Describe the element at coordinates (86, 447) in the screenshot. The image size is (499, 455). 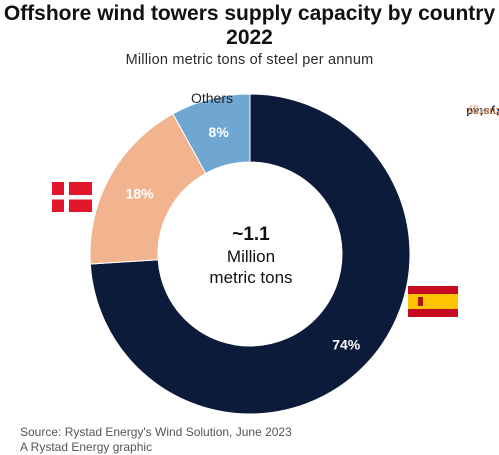
I see `credit-note: A Rystad Energy graphic` at that location.